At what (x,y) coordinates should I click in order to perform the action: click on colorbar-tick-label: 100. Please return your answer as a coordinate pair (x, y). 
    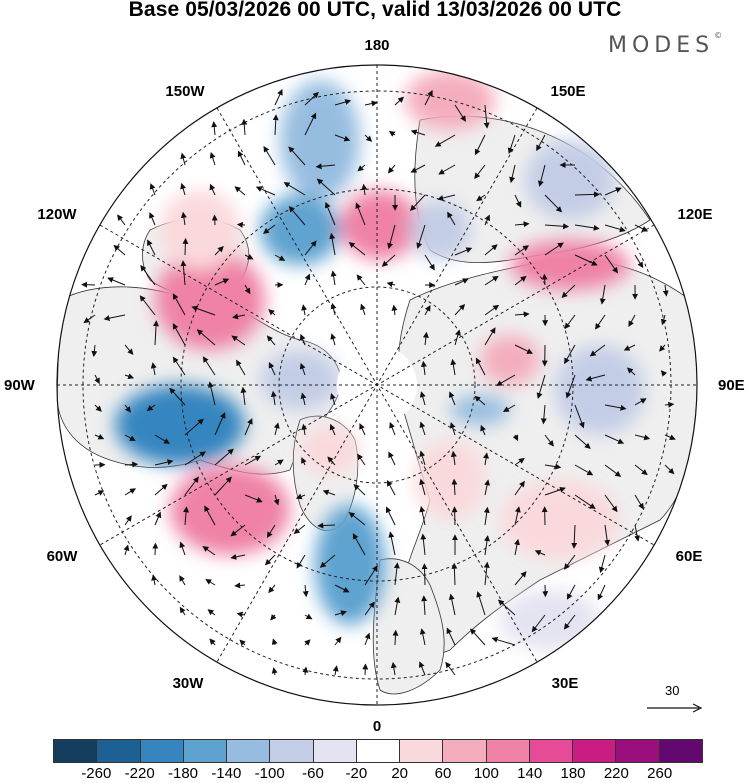
    Looking at the image, I should click on (486, 773).